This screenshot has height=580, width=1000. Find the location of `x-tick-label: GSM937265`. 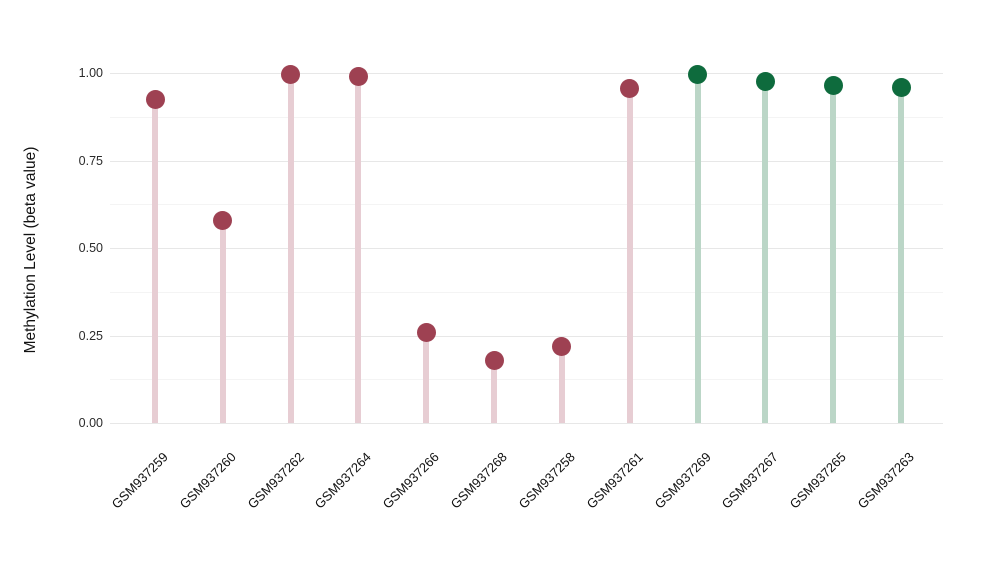

x-tick-label: GSM937265 is located at coordinates (818, 480).